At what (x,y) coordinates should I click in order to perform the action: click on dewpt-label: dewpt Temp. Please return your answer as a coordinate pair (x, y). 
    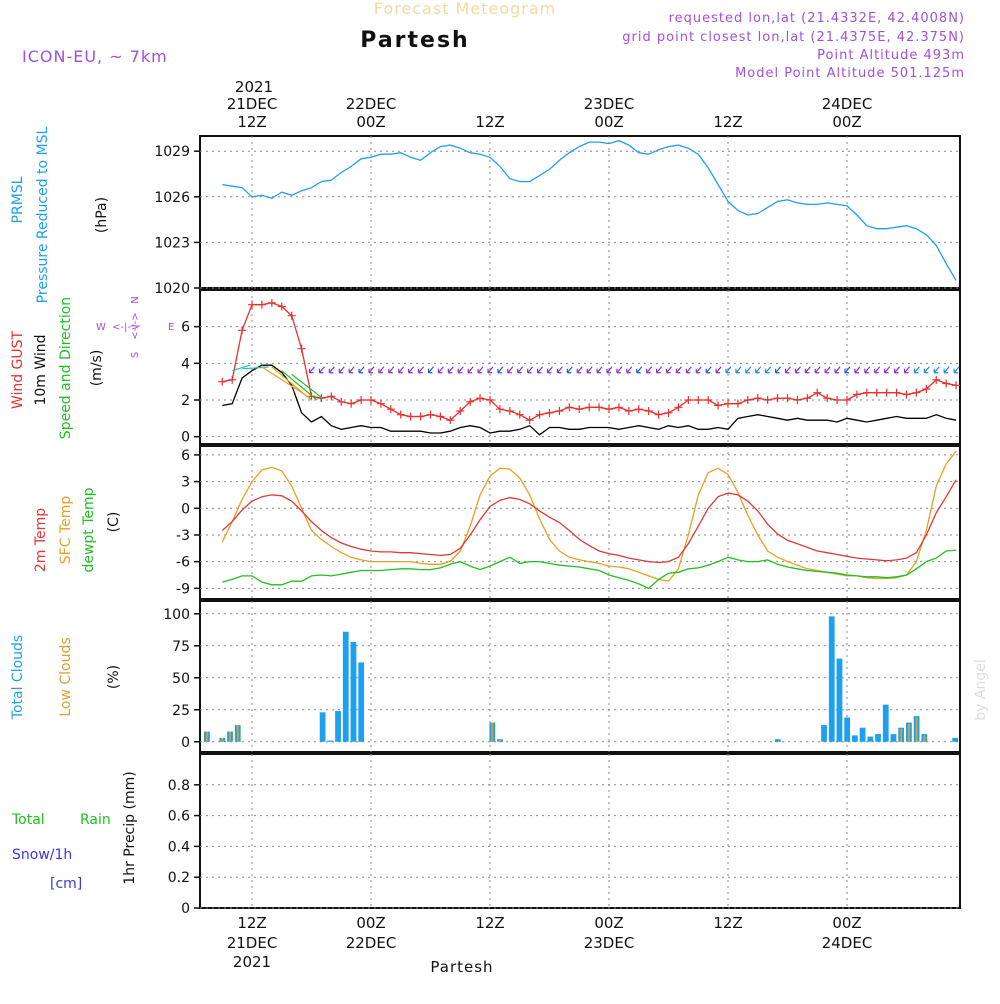
    Looking at the image, I should click on (89, 529).